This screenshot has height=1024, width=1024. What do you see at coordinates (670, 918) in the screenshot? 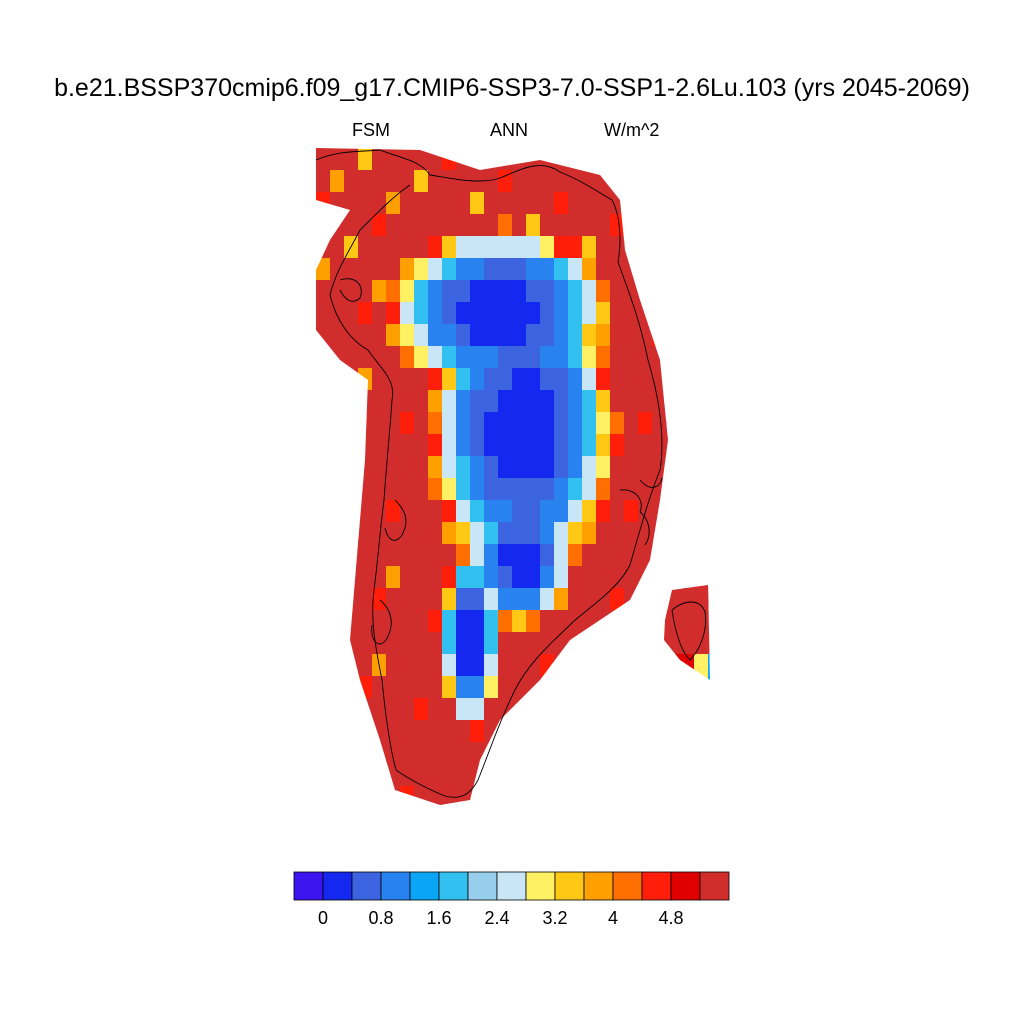
I see `colorbar-tick-label: 4.8` at bounding box center [670, 918].